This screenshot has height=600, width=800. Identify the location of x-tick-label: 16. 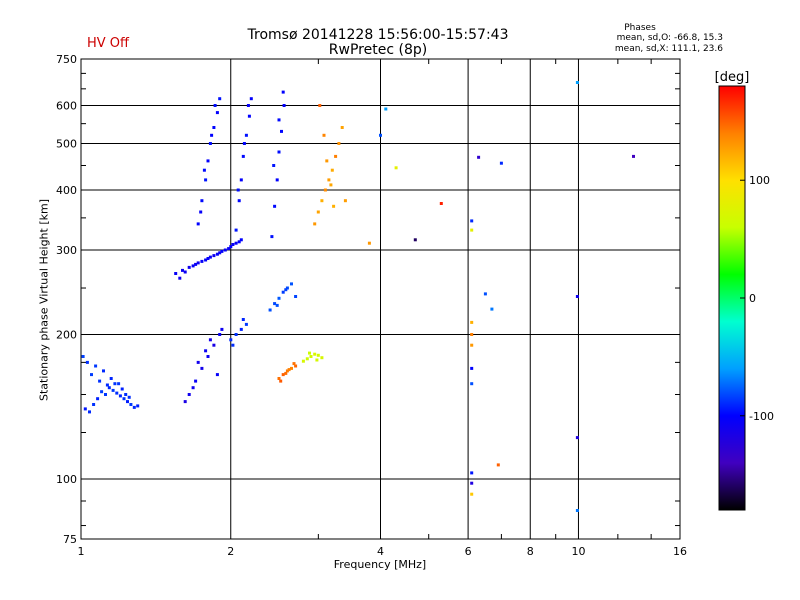
(680, 551).